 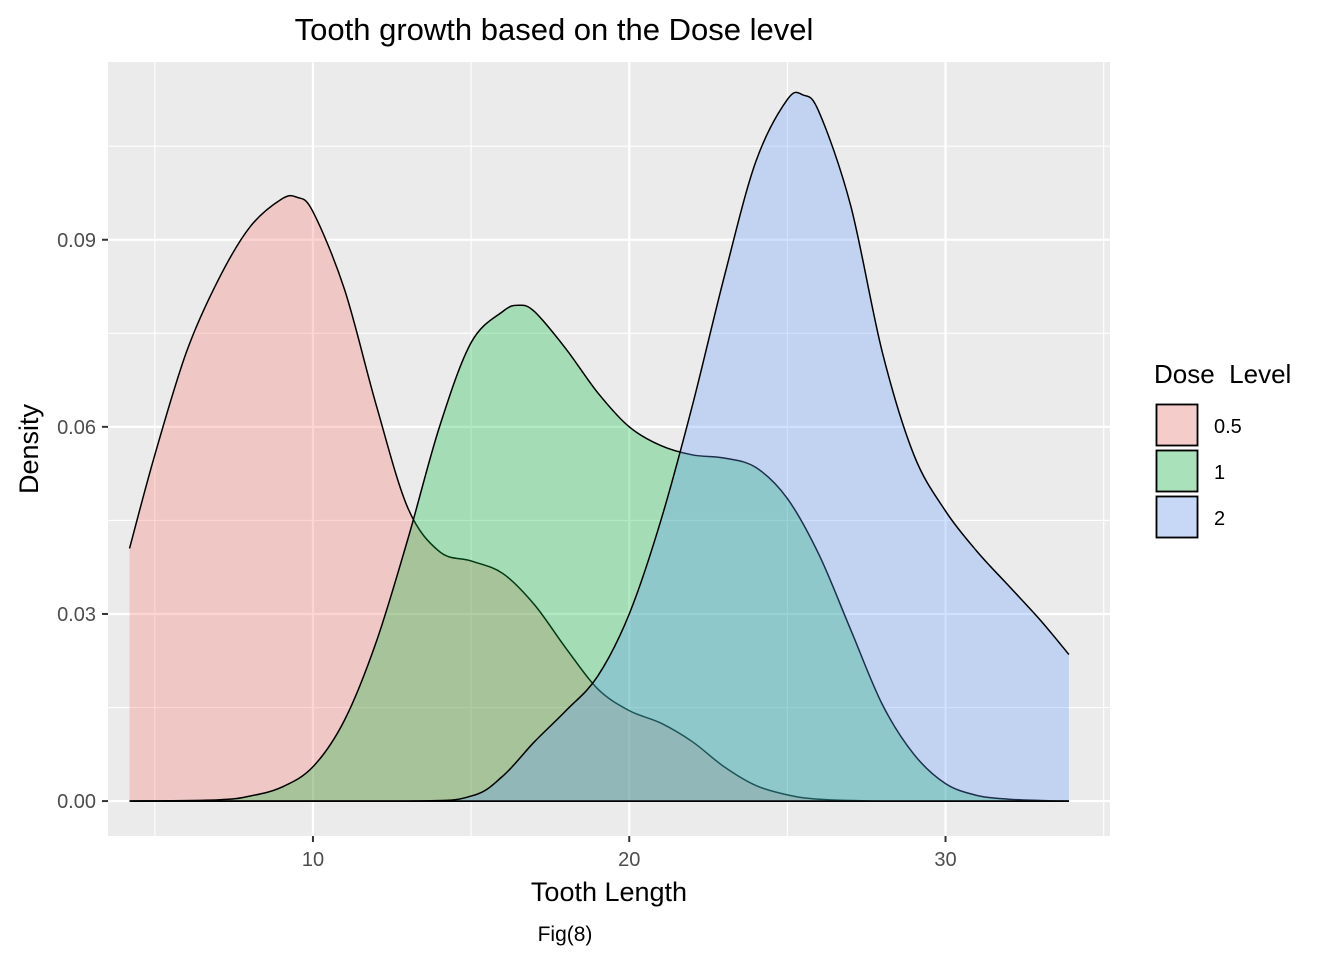 I want to click on legend-items: 0.5 1 2, so click(x=1198, y=471).